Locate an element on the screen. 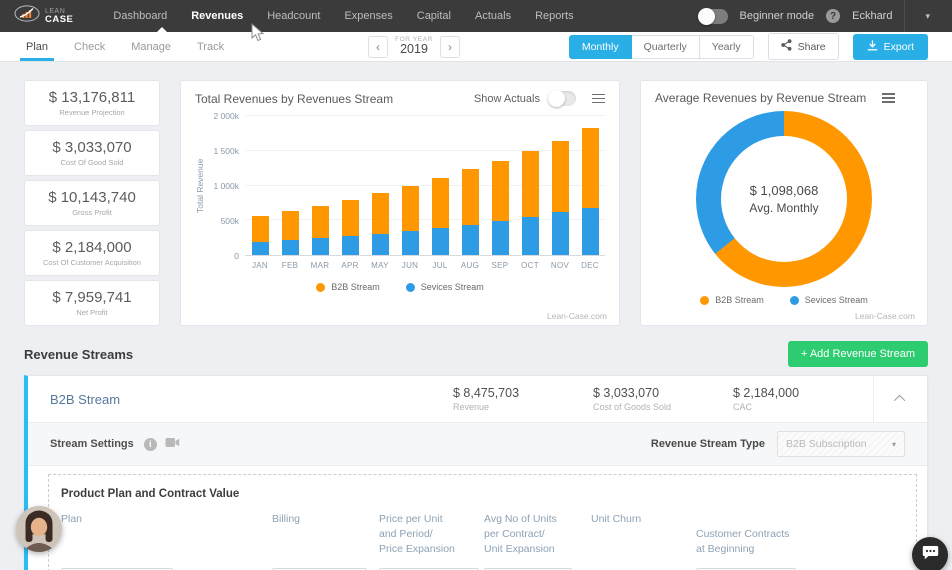  x-tick-label: MAY is located at coordinates (380, 265).